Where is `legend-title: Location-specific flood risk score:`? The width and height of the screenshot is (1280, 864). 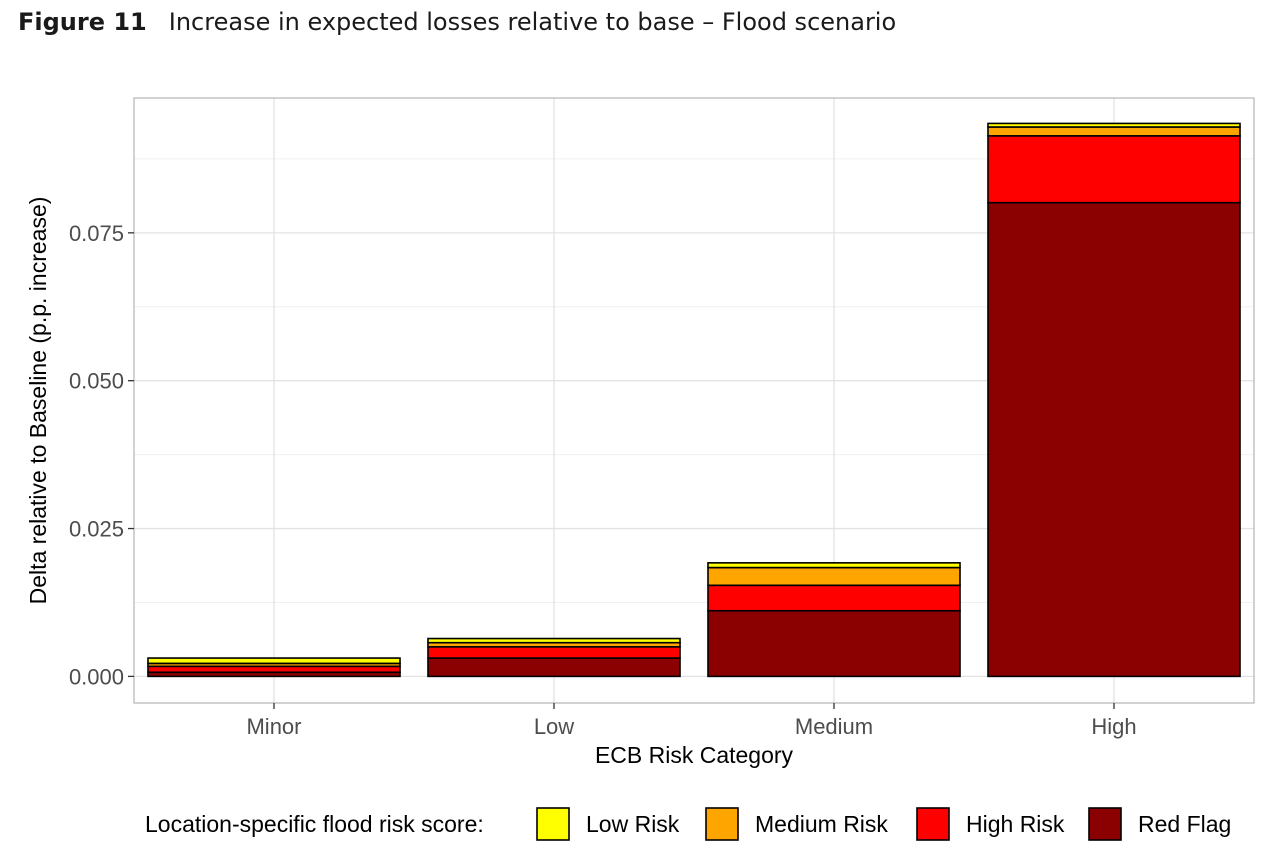
legend-title: Location-specific flood risk score: is located at coordinates (314, 824).